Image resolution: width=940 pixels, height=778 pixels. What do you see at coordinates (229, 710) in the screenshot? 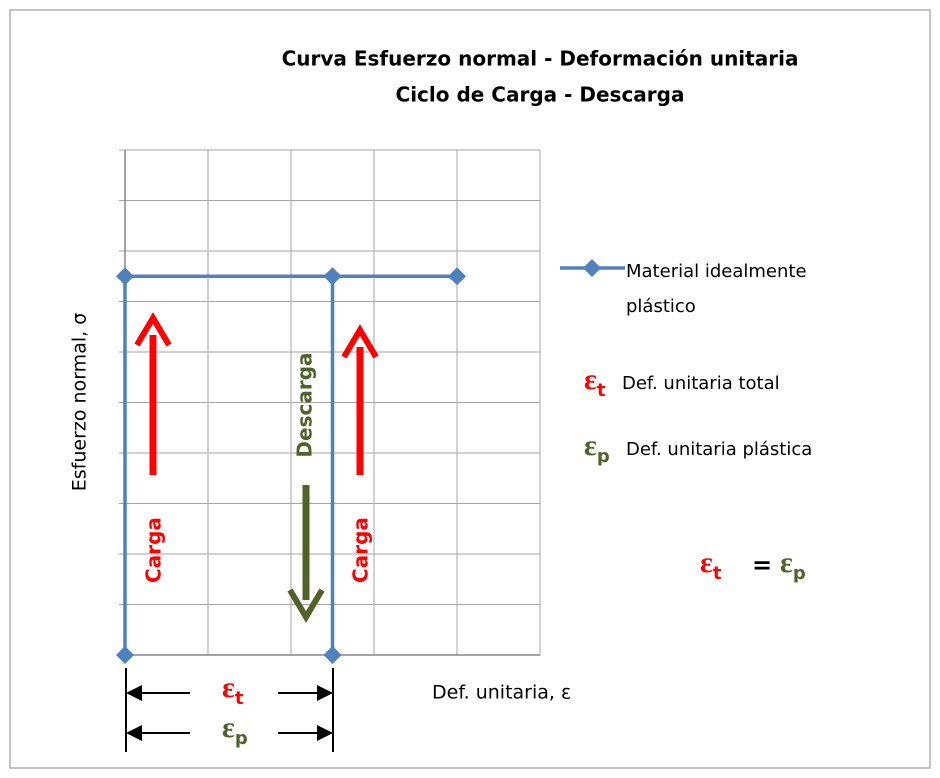
I see `dimension` at bounding box center [229, 710].